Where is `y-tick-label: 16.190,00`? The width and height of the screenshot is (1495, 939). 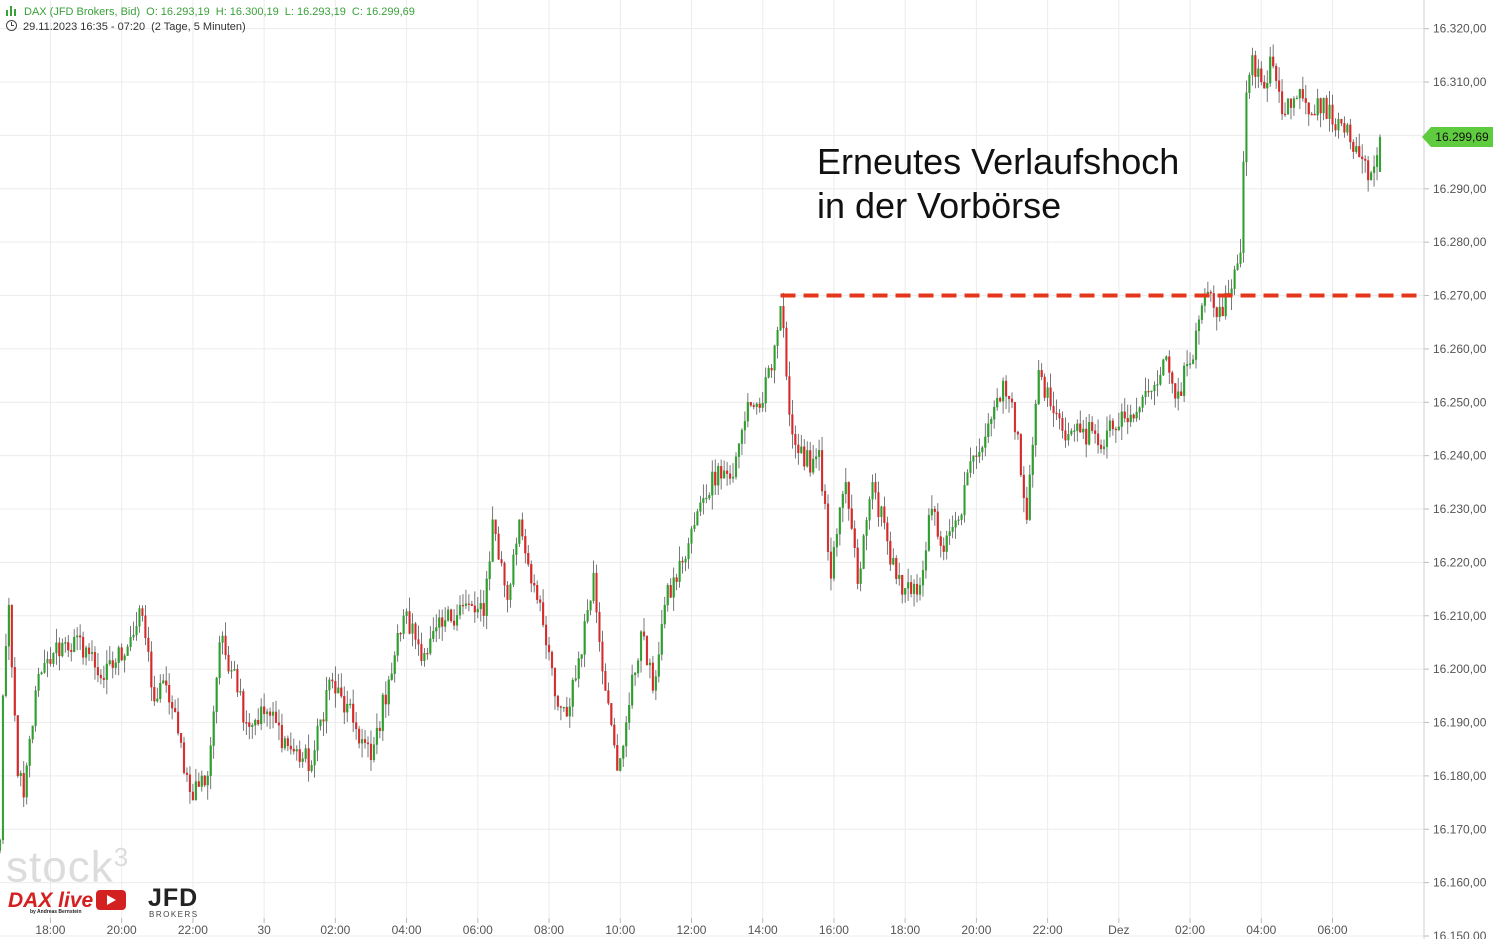 y-tick-label: 16.190,00 is located at coordinates (1460, 723).